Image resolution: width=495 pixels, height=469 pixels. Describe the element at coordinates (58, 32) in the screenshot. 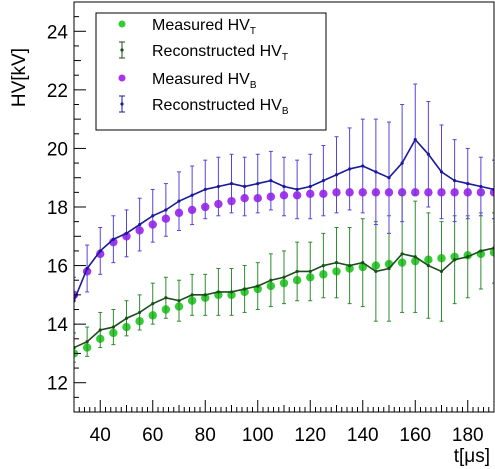

I see `y-tick-label: 24` at that location.